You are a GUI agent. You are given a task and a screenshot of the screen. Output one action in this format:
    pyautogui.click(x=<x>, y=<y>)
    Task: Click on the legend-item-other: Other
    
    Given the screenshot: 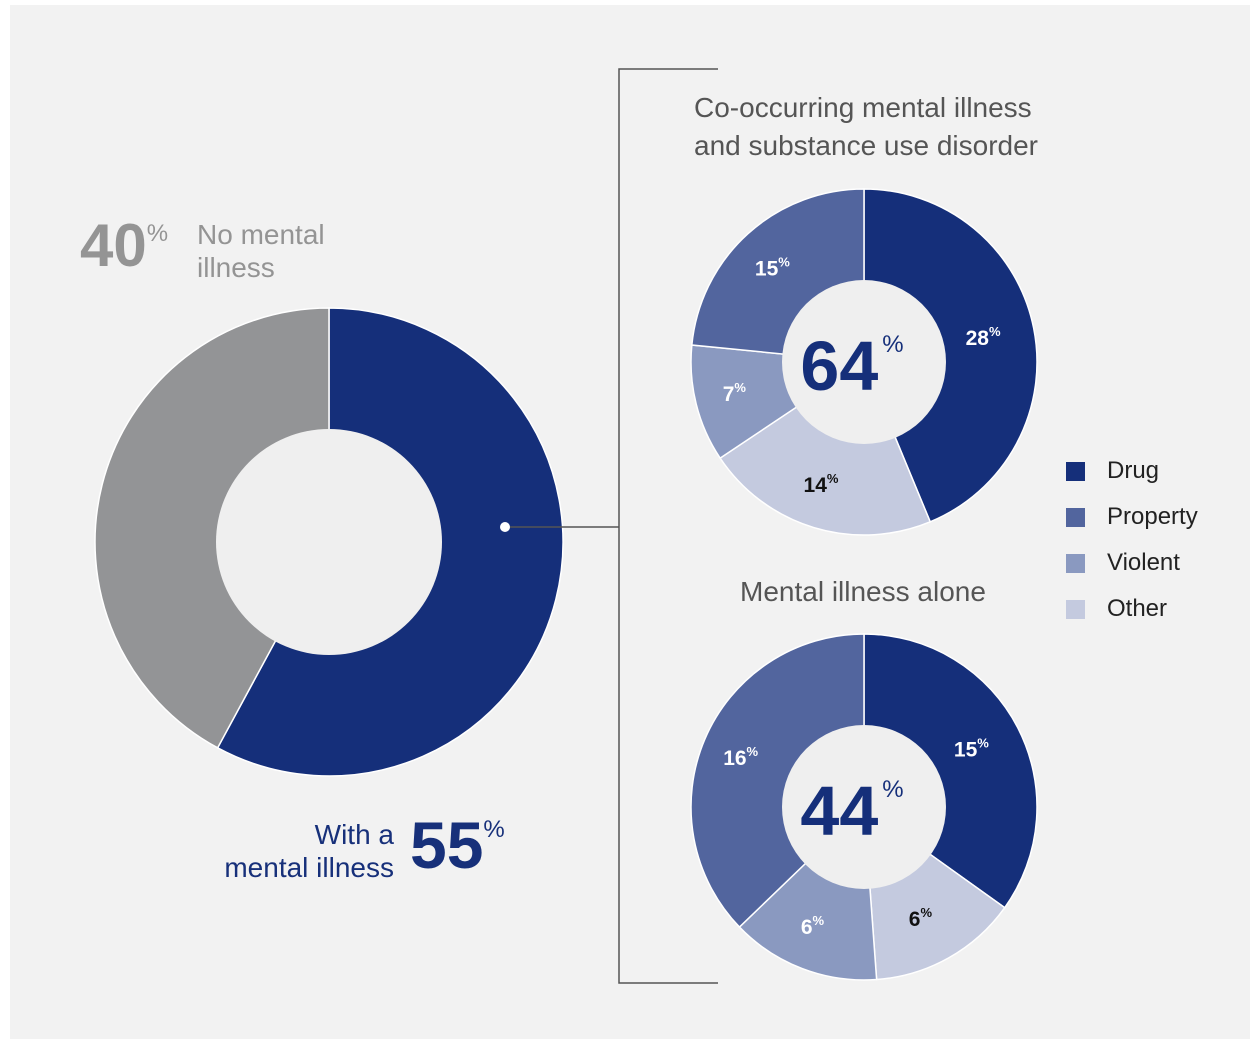 What is the action you would take?
    pyautogui.click(x=1132, y=609)
    